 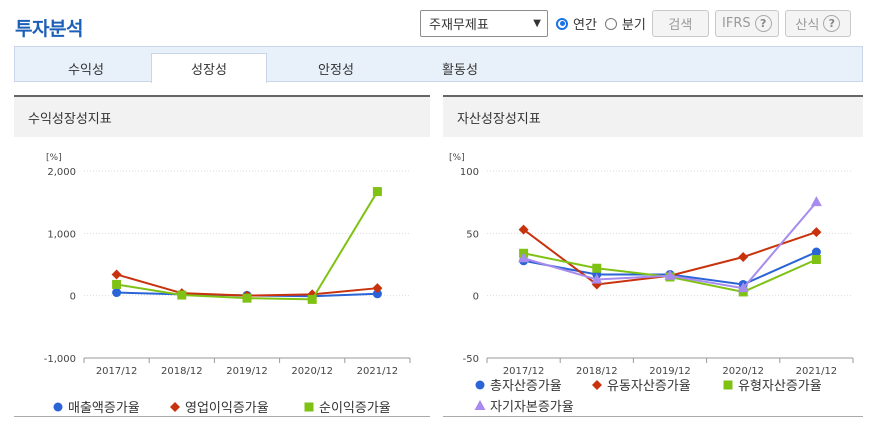 I want to click on legend-label: 총자산증가율, so click(x=526, y=386).